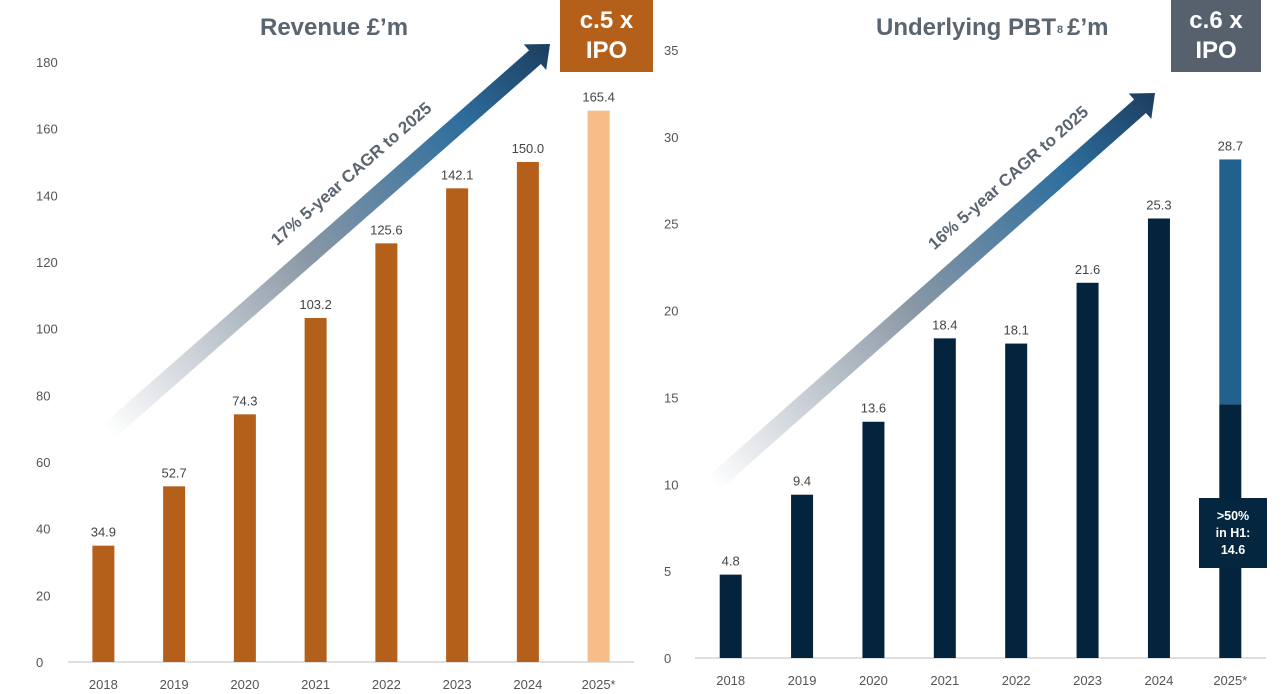 This screenshot has height=694, width=1285. Describe the element at coordinates (1233, 515) in the screenshot. I see `pbt-note-line1: >50%` at that location.